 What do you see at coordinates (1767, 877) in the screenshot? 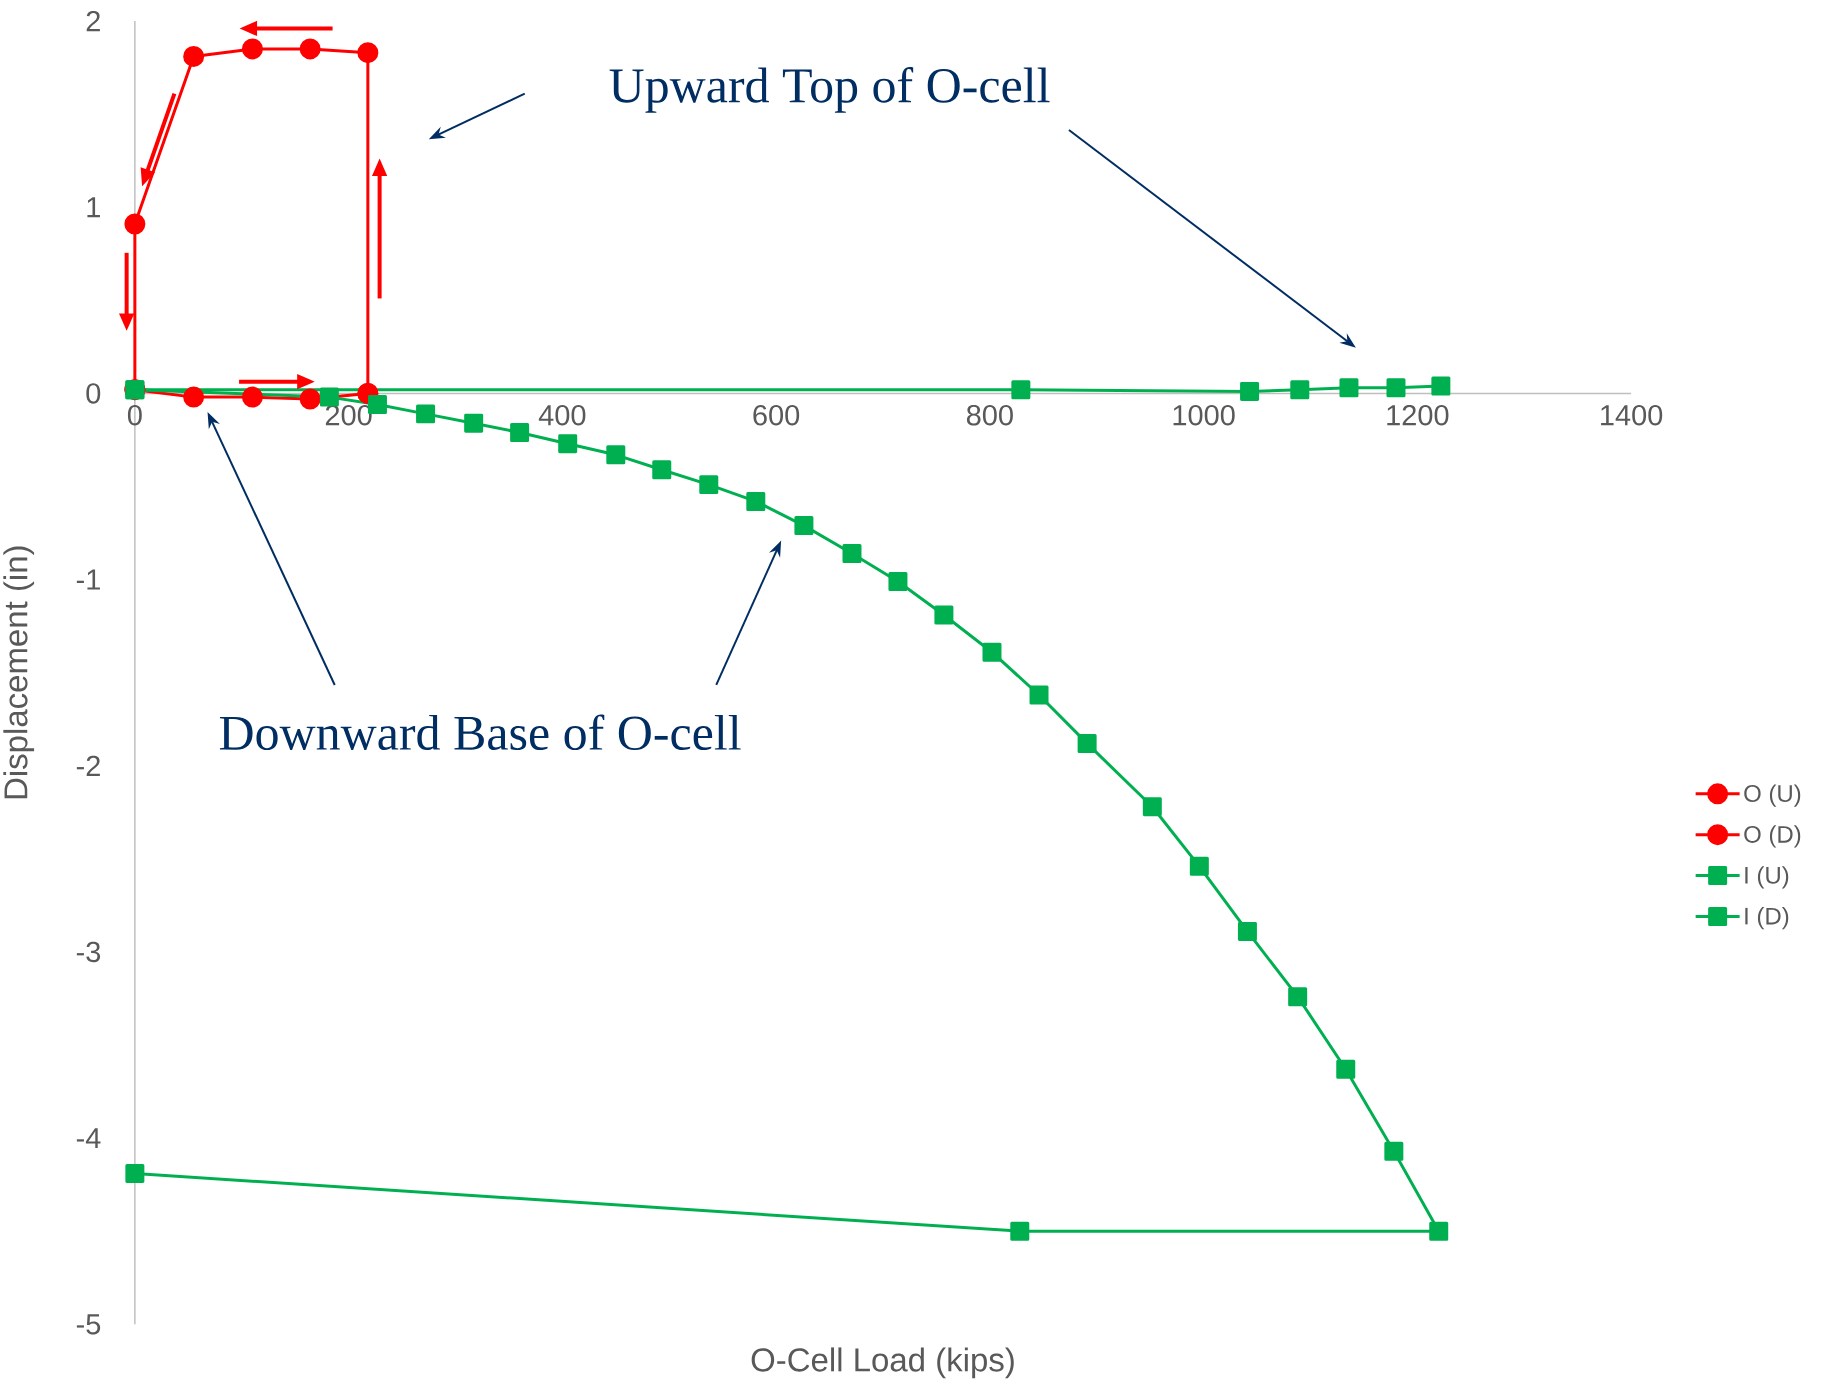
I see `legend-label: I (U)` at bounding box center [1767, 877].